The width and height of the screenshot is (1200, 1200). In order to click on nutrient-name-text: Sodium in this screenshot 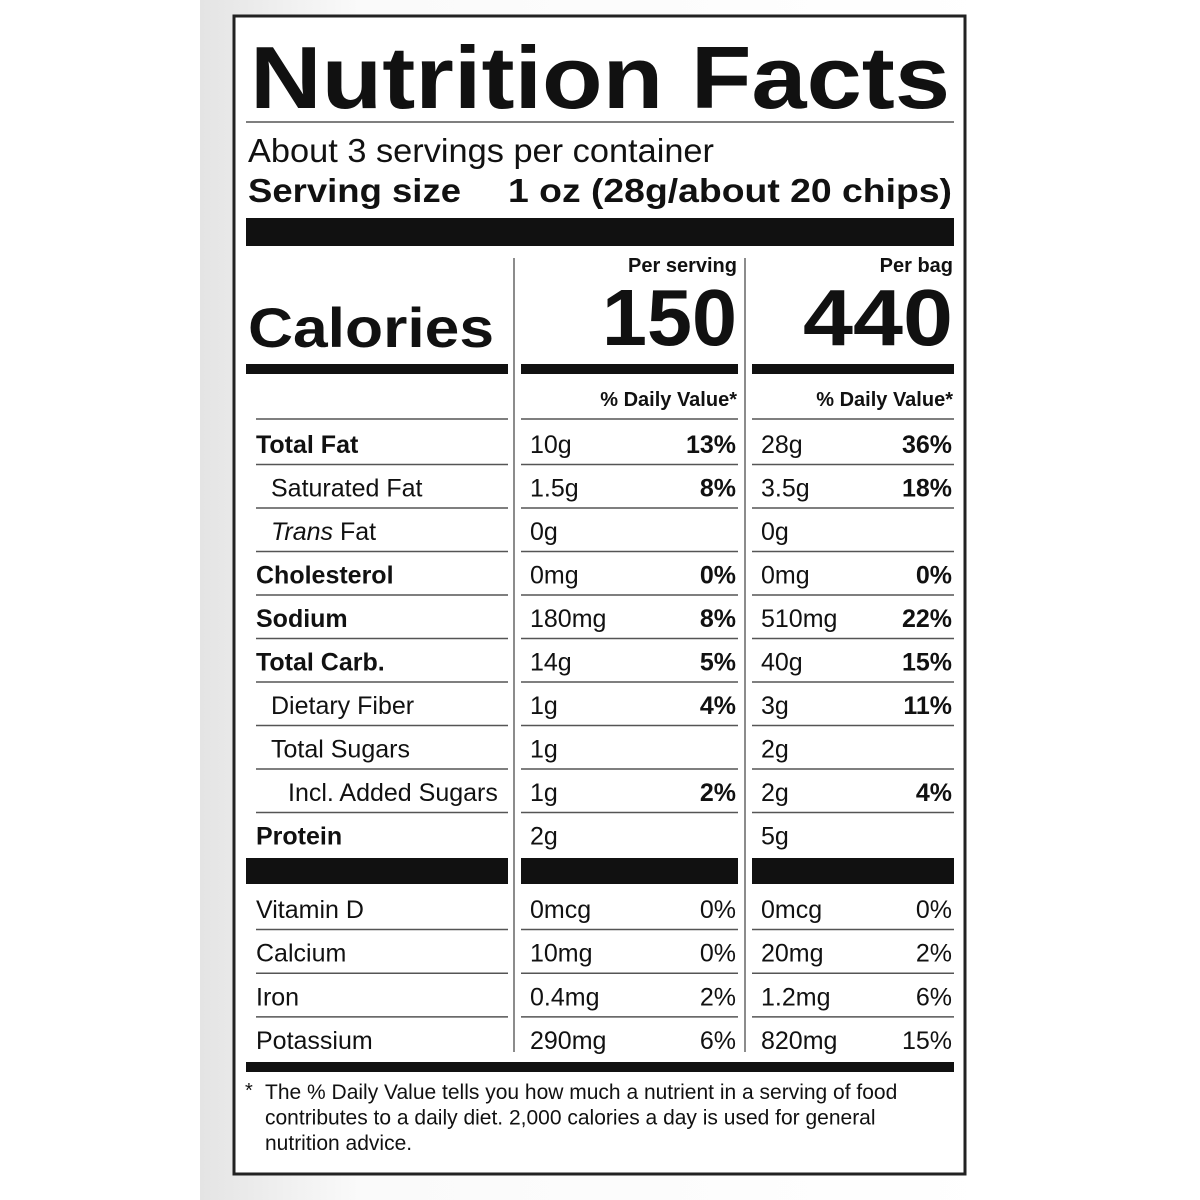, I will do `click(302, 619)`.